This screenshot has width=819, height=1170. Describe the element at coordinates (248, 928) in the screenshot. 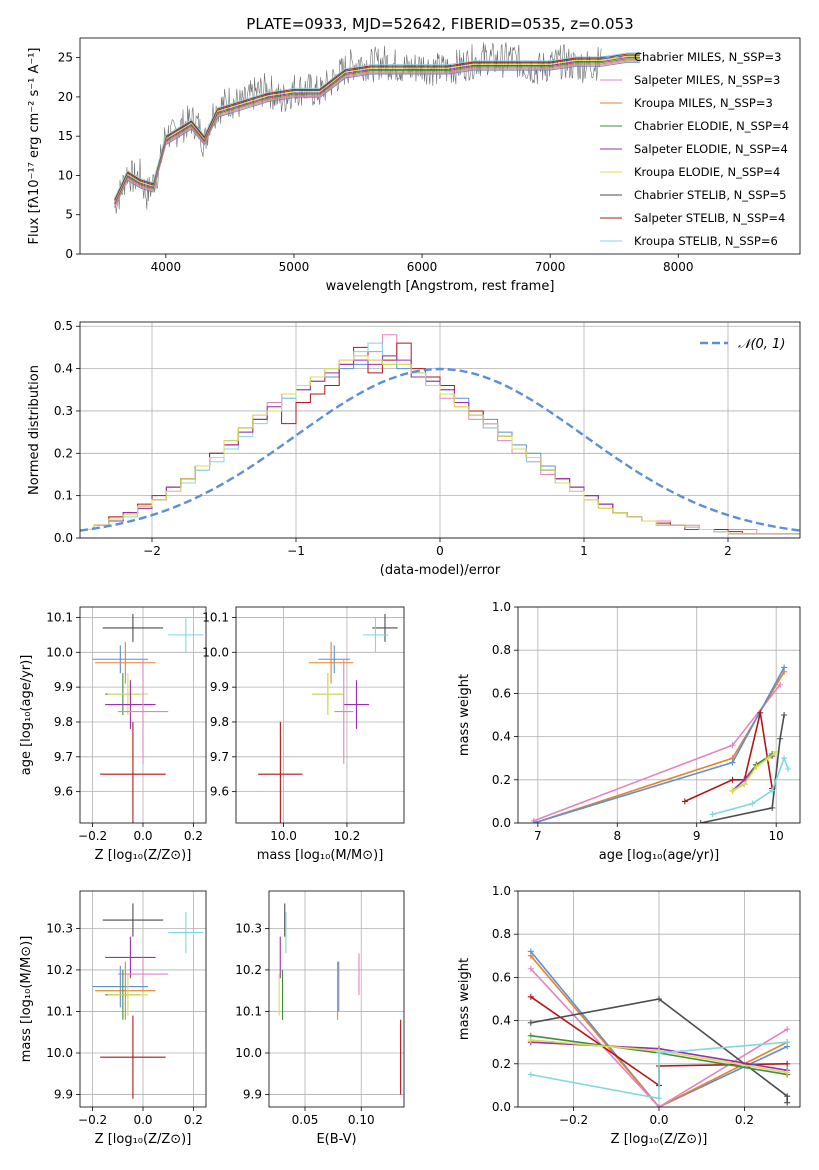

I see `y-tick-label: 10.3` at that location.